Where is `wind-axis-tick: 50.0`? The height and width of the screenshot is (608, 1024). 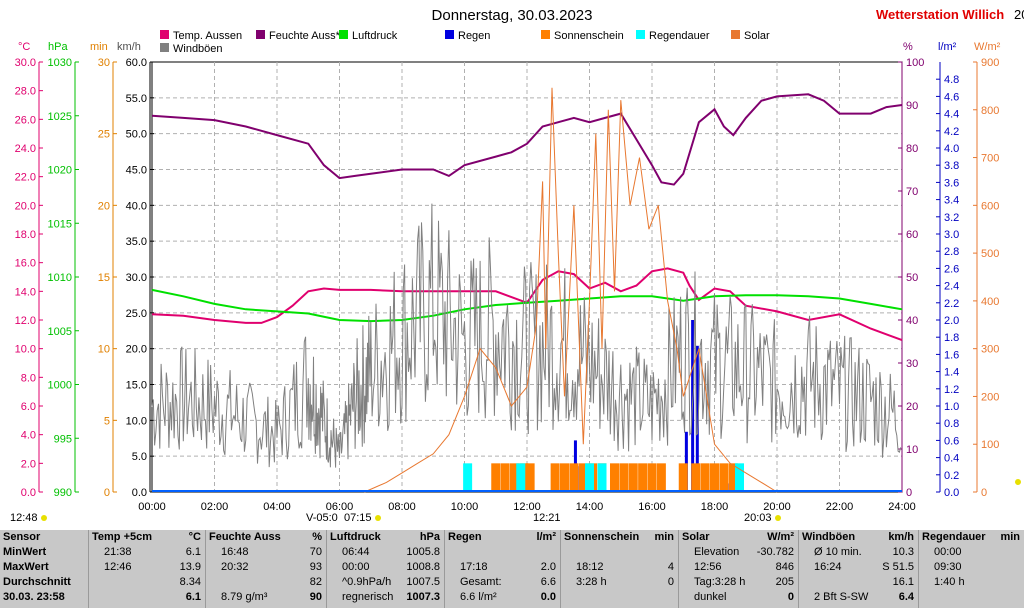
wind-axis-tick: 50.0 is located at coordinates (136, 135).